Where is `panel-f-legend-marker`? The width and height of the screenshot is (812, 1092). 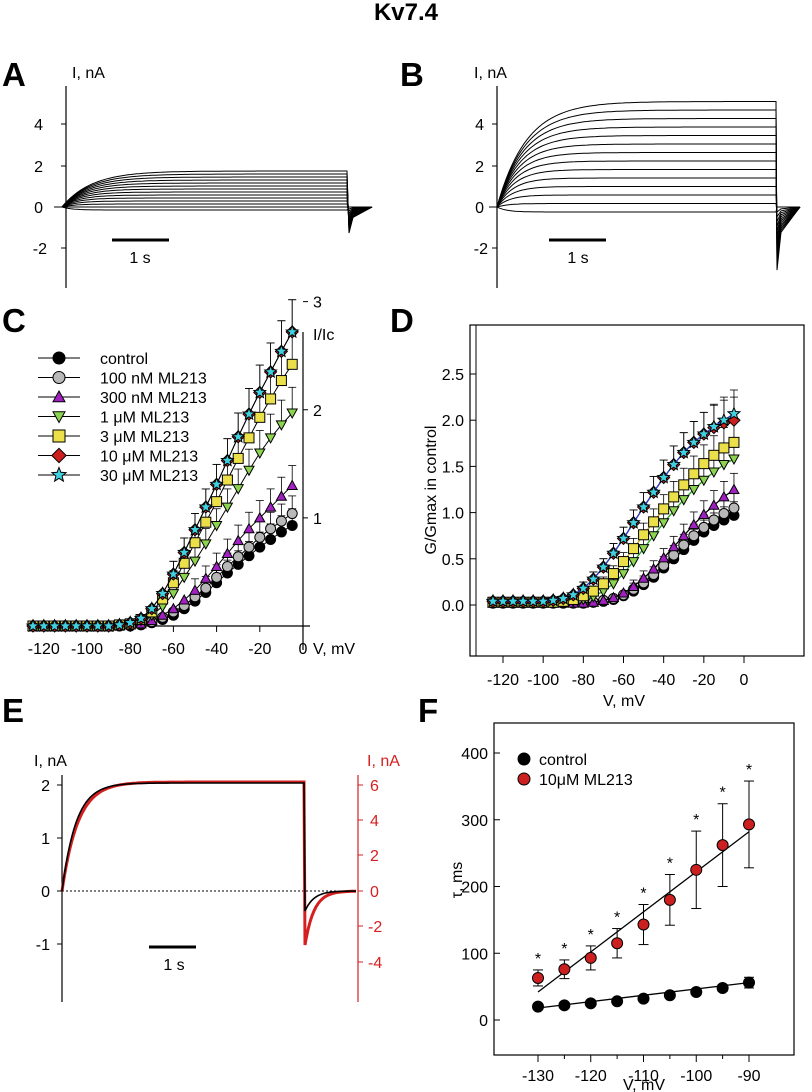
panel-f-legend-marker is located at coordinates (524, 779).